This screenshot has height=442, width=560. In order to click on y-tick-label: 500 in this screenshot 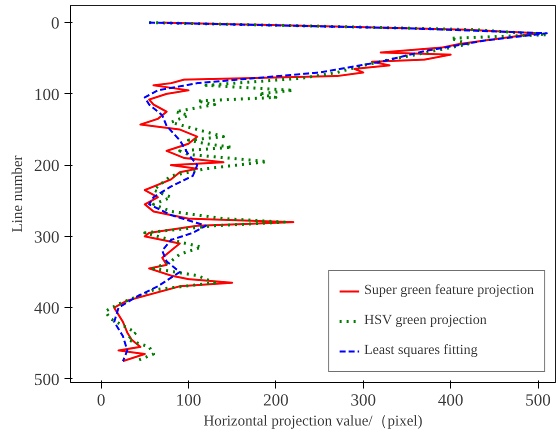, I will do `click(47, 379)`.